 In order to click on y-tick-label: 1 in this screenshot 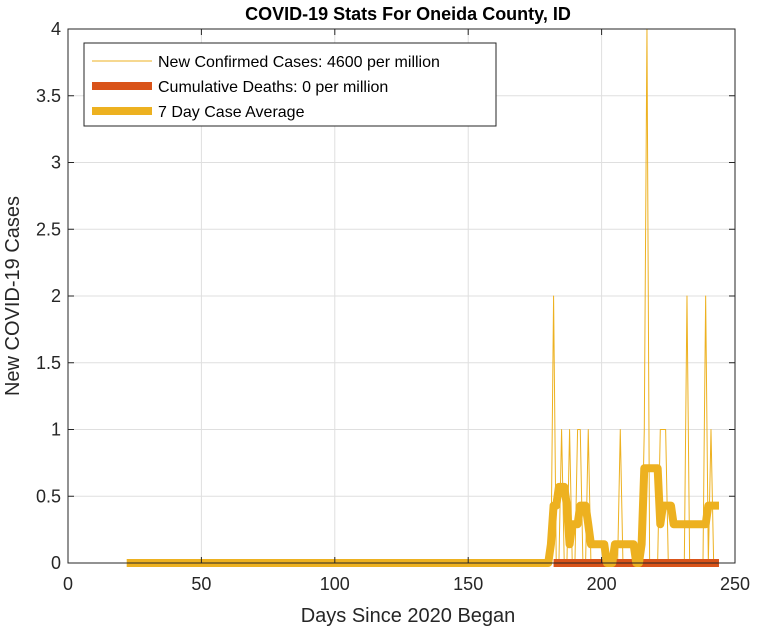, I will do `click(56, 430)`.